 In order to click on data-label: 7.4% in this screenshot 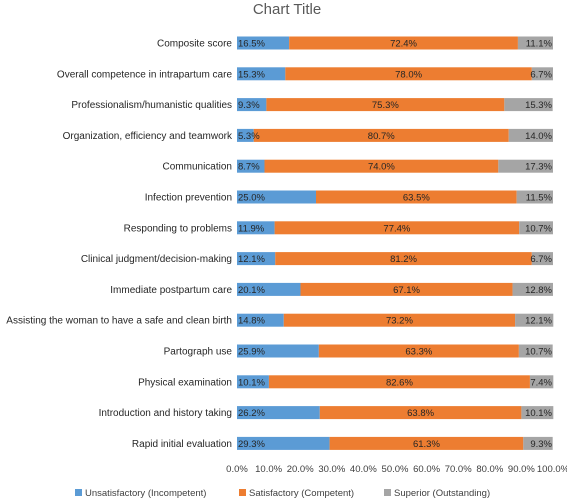, I will do `click(541, 382)`.